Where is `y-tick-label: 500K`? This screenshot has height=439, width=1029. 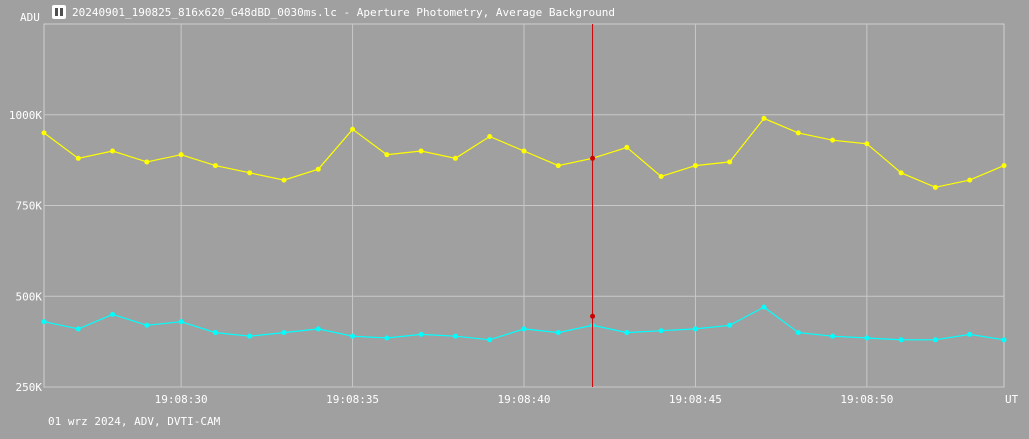
y-tick-label: 500K is located at coordinates (29, 296).